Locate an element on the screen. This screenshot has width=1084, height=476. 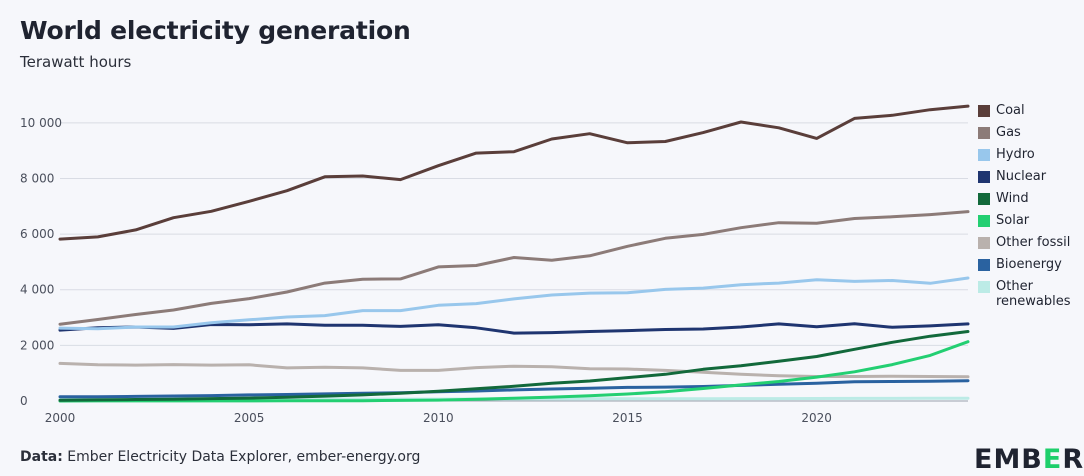
legend-label: Hydro is located at coordinates (1015, 154).